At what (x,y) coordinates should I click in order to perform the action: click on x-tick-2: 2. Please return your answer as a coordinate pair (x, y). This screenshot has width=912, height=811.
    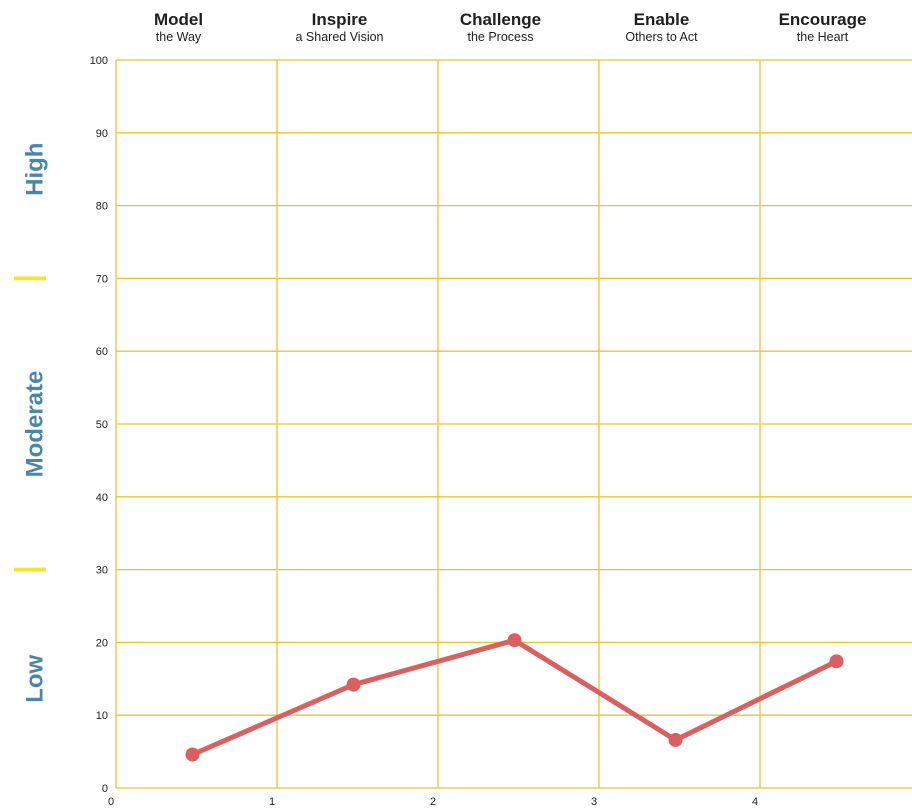
    Looking at the image, I should click on (433, 802).